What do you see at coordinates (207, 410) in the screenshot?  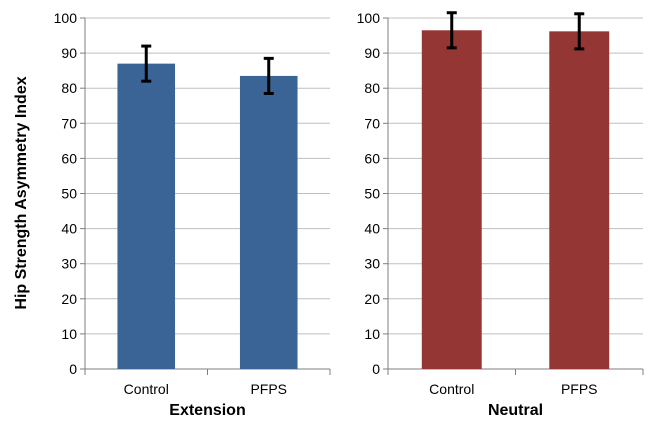 I see `x-axis-title: Extension` at bounding box center [207, 410].